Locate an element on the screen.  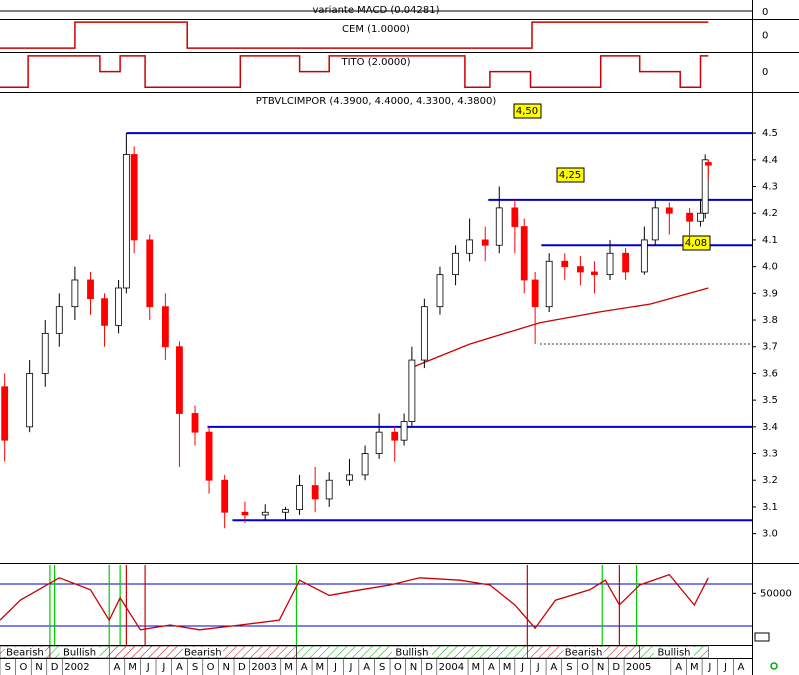
level-label: 4,08 is located at coordinates (696, 243).